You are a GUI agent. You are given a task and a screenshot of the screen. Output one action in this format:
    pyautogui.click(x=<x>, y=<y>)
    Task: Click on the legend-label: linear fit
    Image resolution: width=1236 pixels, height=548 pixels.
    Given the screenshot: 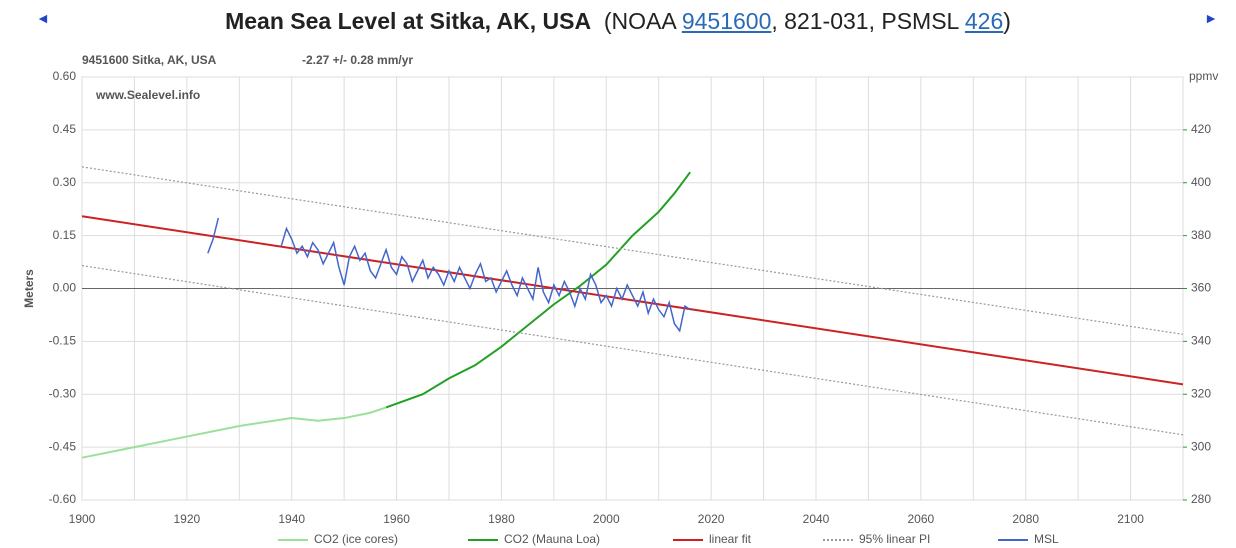 What is the action you would take?
    pyautogui.click(x=730, y=539)
    